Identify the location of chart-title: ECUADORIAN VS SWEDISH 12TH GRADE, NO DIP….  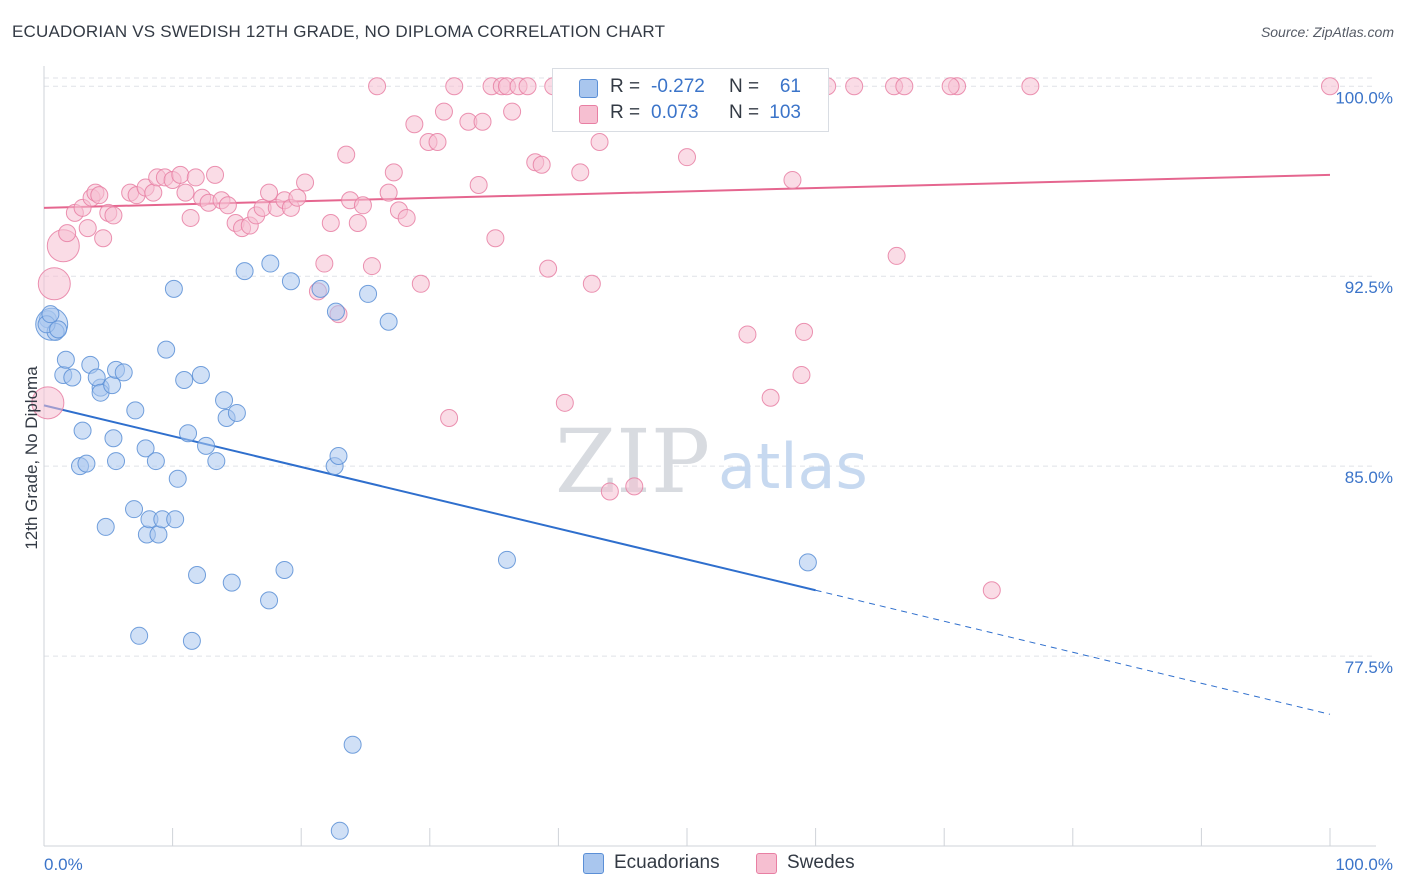
(339, 31).